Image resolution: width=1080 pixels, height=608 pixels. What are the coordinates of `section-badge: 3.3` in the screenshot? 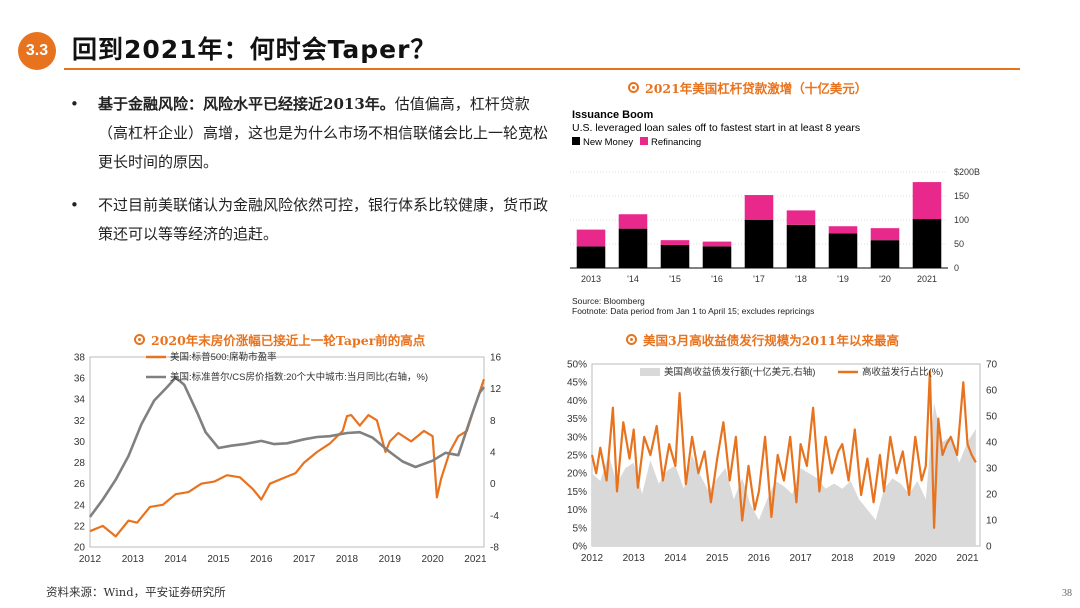 It's located at (37, 51).